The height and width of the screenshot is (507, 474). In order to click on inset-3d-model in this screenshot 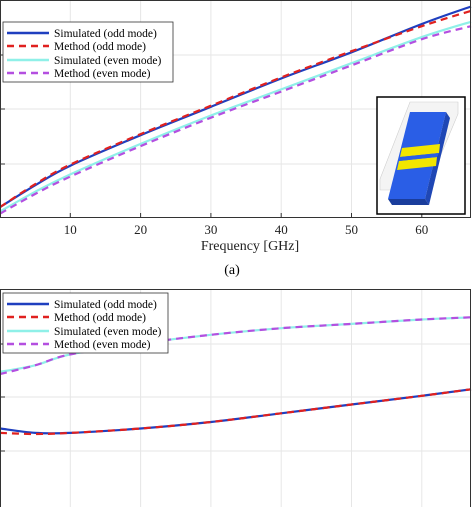, I will do `click(421, 155)`.